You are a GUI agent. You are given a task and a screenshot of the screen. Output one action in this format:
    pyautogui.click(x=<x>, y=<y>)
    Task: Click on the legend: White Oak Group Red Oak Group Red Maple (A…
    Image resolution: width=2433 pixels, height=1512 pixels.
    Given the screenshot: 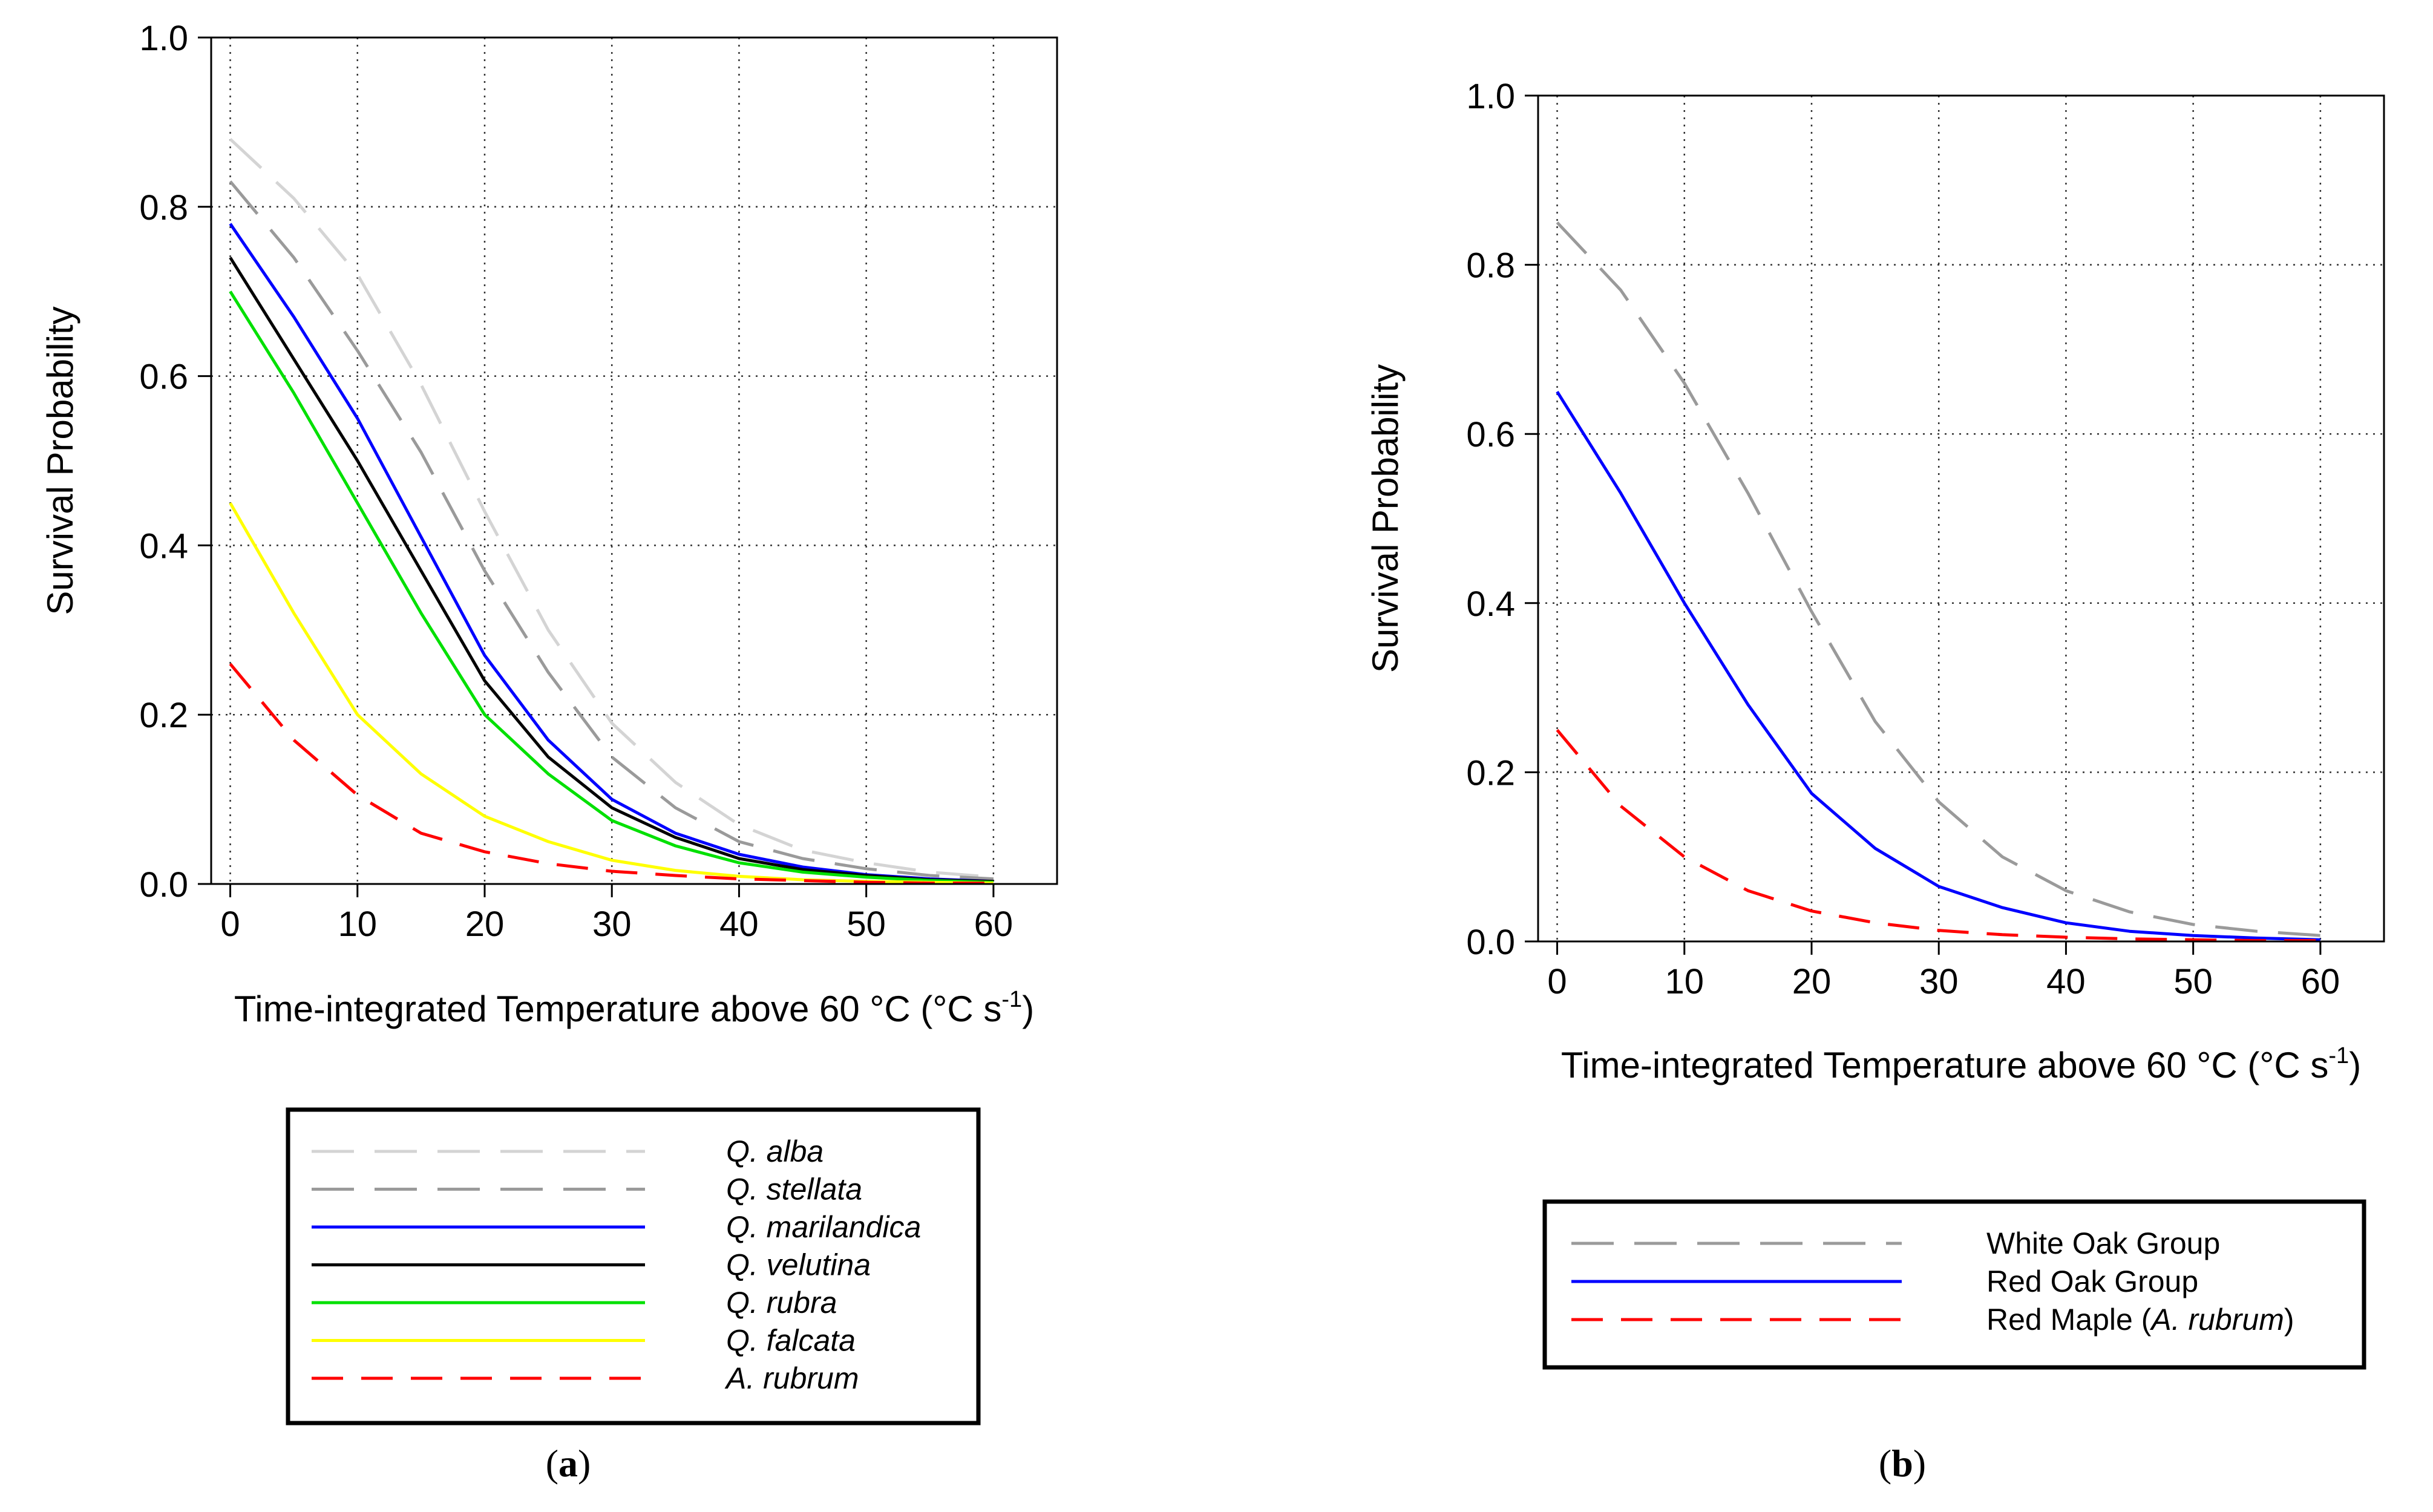 What is the action you would take?
    pyautogui.click(x=1954, y=1284)
    